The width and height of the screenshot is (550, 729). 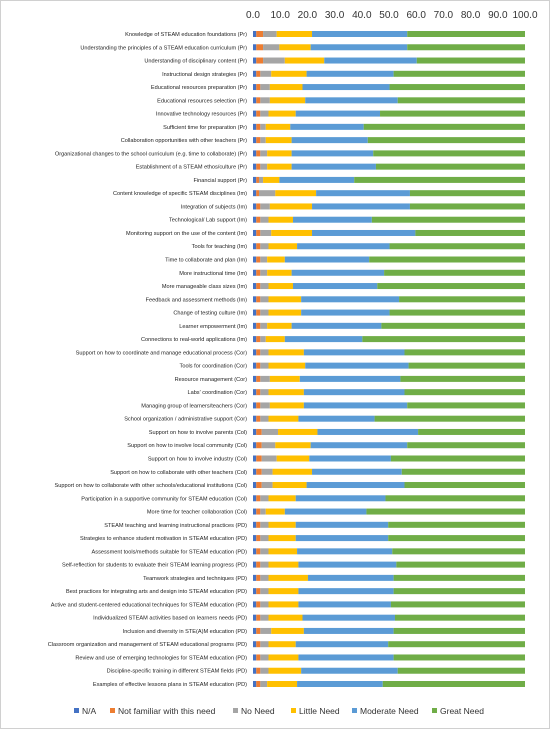 I want to click on category-label: Educational resources selection (Pr), so click(x=202, y=101).